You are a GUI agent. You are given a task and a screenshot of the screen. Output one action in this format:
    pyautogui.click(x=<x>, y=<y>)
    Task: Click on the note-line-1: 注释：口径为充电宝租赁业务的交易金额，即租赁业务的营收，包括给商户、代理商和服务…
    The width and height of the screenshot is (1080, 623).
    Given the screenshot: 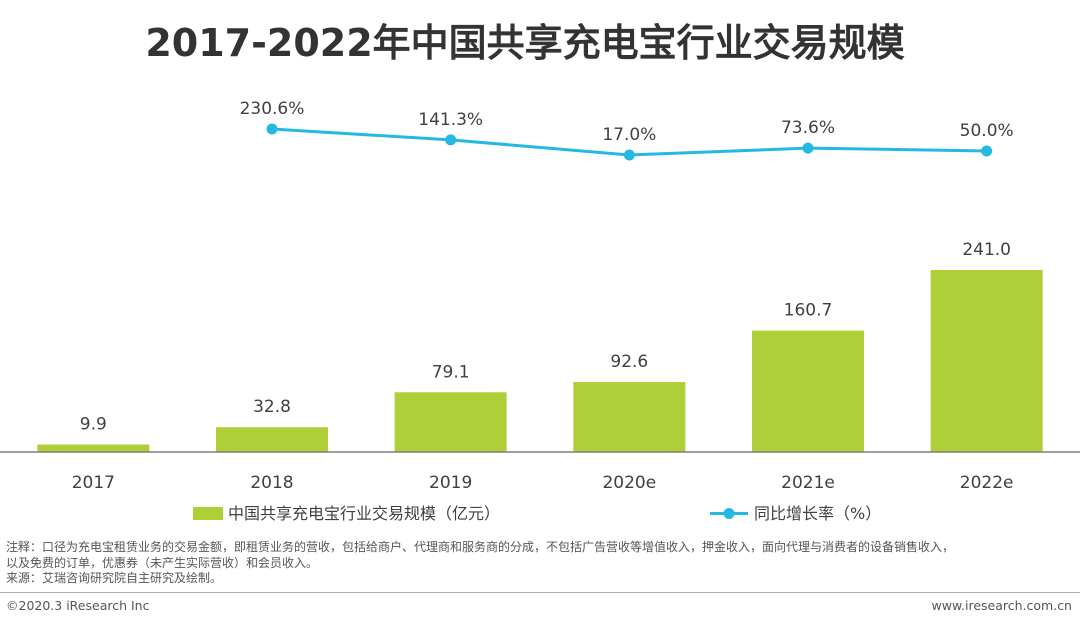 What is the action you would take?
    pyautogui.click(x=480, y=547)
    